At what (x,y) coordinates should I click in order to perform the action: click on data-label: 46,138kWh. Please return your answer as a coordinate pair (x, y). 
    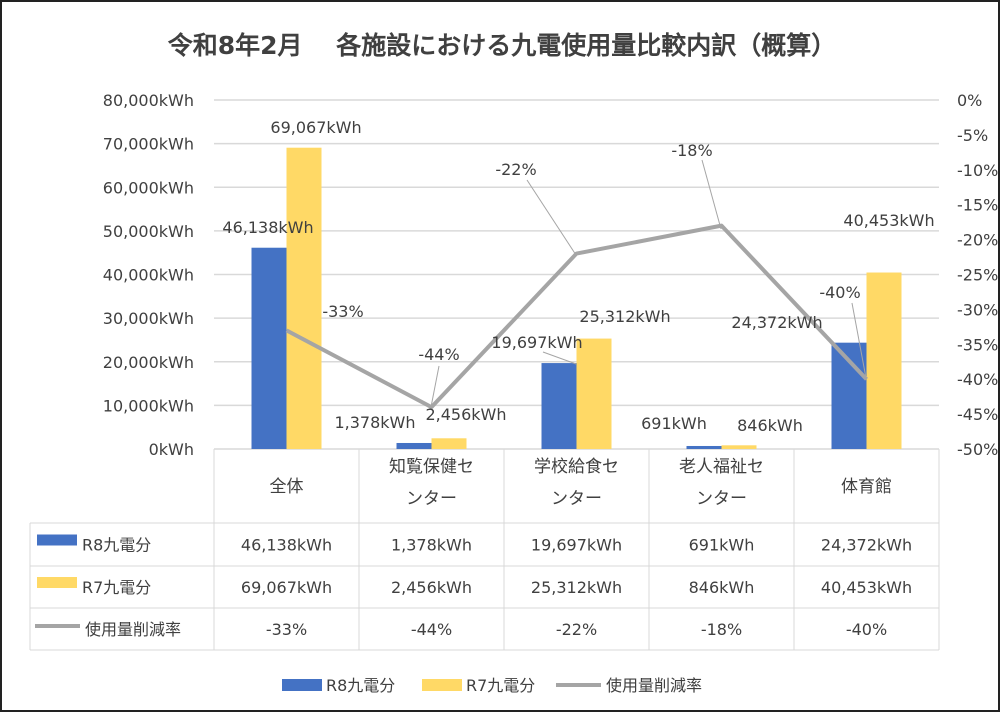
    Looking at the image, I should click on (267, 227).